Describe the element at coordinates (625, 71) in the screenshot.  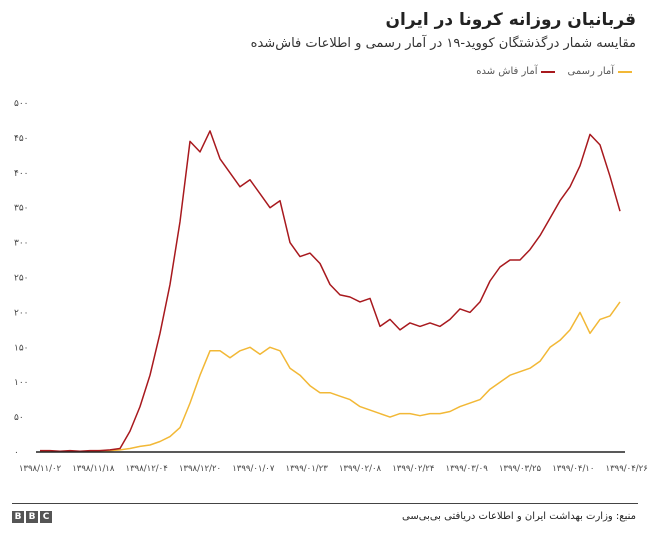
I see `legend-swatch-official` at that location.